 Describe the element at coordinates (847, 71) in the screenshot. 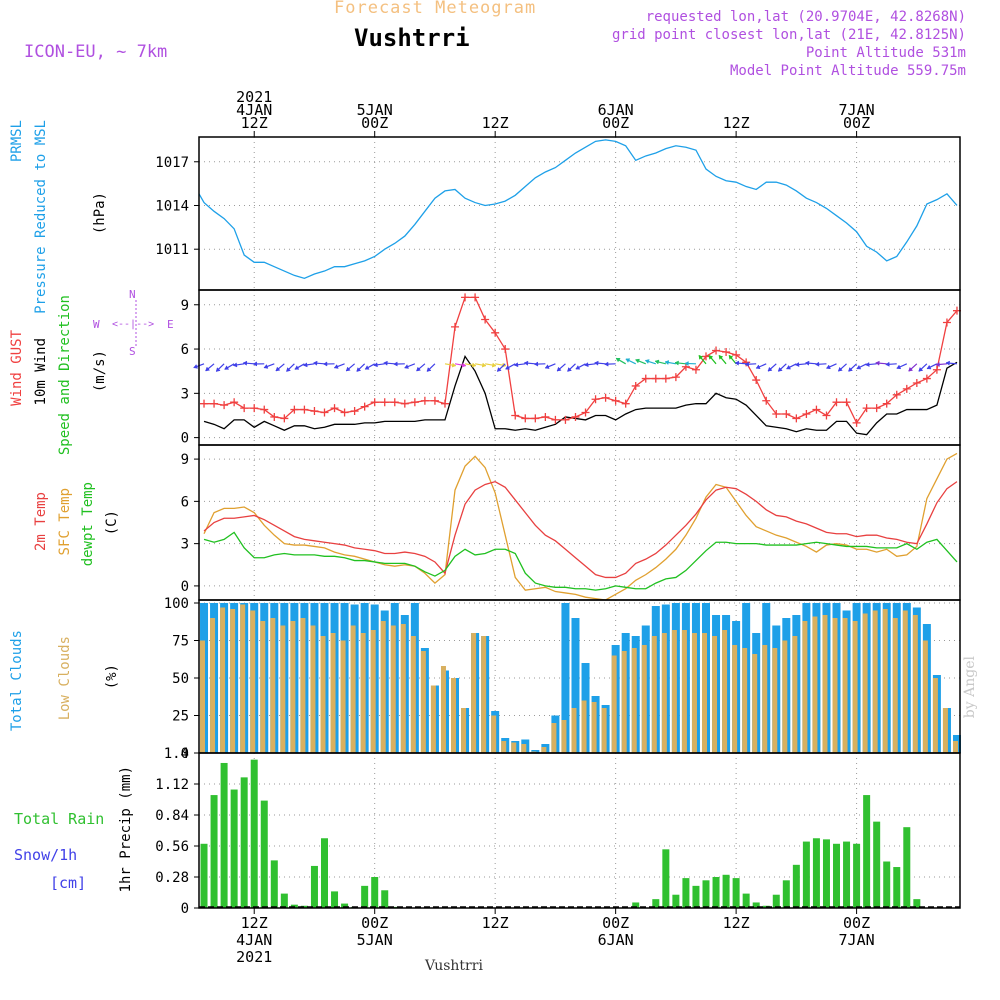

I see `model-altitude: Model Point Altitude 559.75m` at that location.